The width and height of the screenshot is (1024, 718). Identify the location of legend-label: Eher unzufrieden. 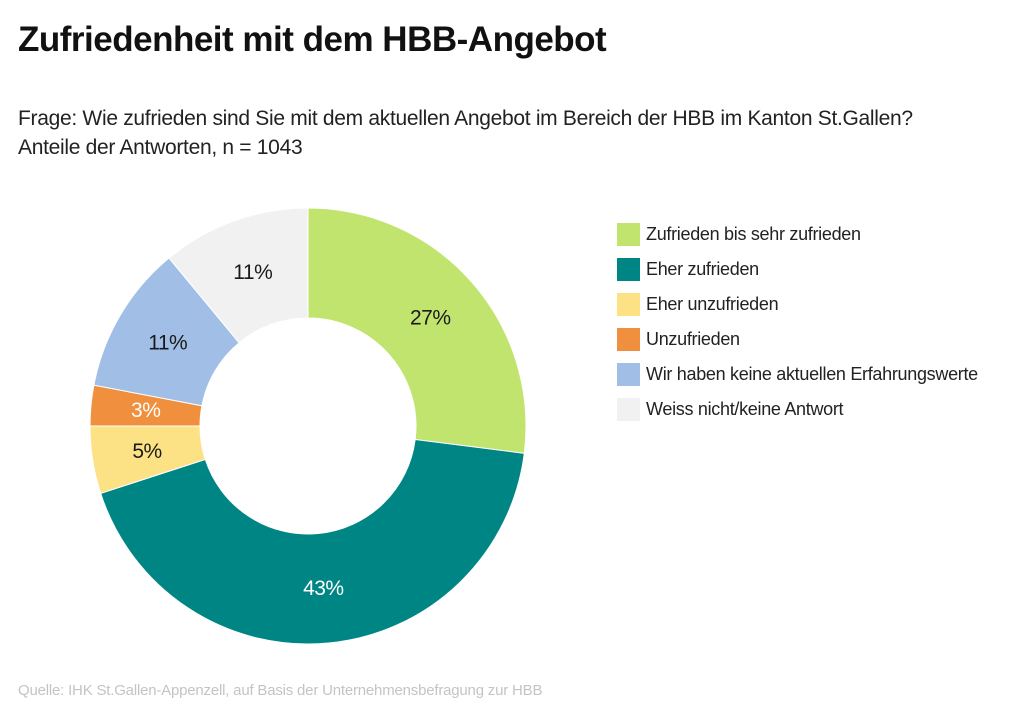
(712, 304).